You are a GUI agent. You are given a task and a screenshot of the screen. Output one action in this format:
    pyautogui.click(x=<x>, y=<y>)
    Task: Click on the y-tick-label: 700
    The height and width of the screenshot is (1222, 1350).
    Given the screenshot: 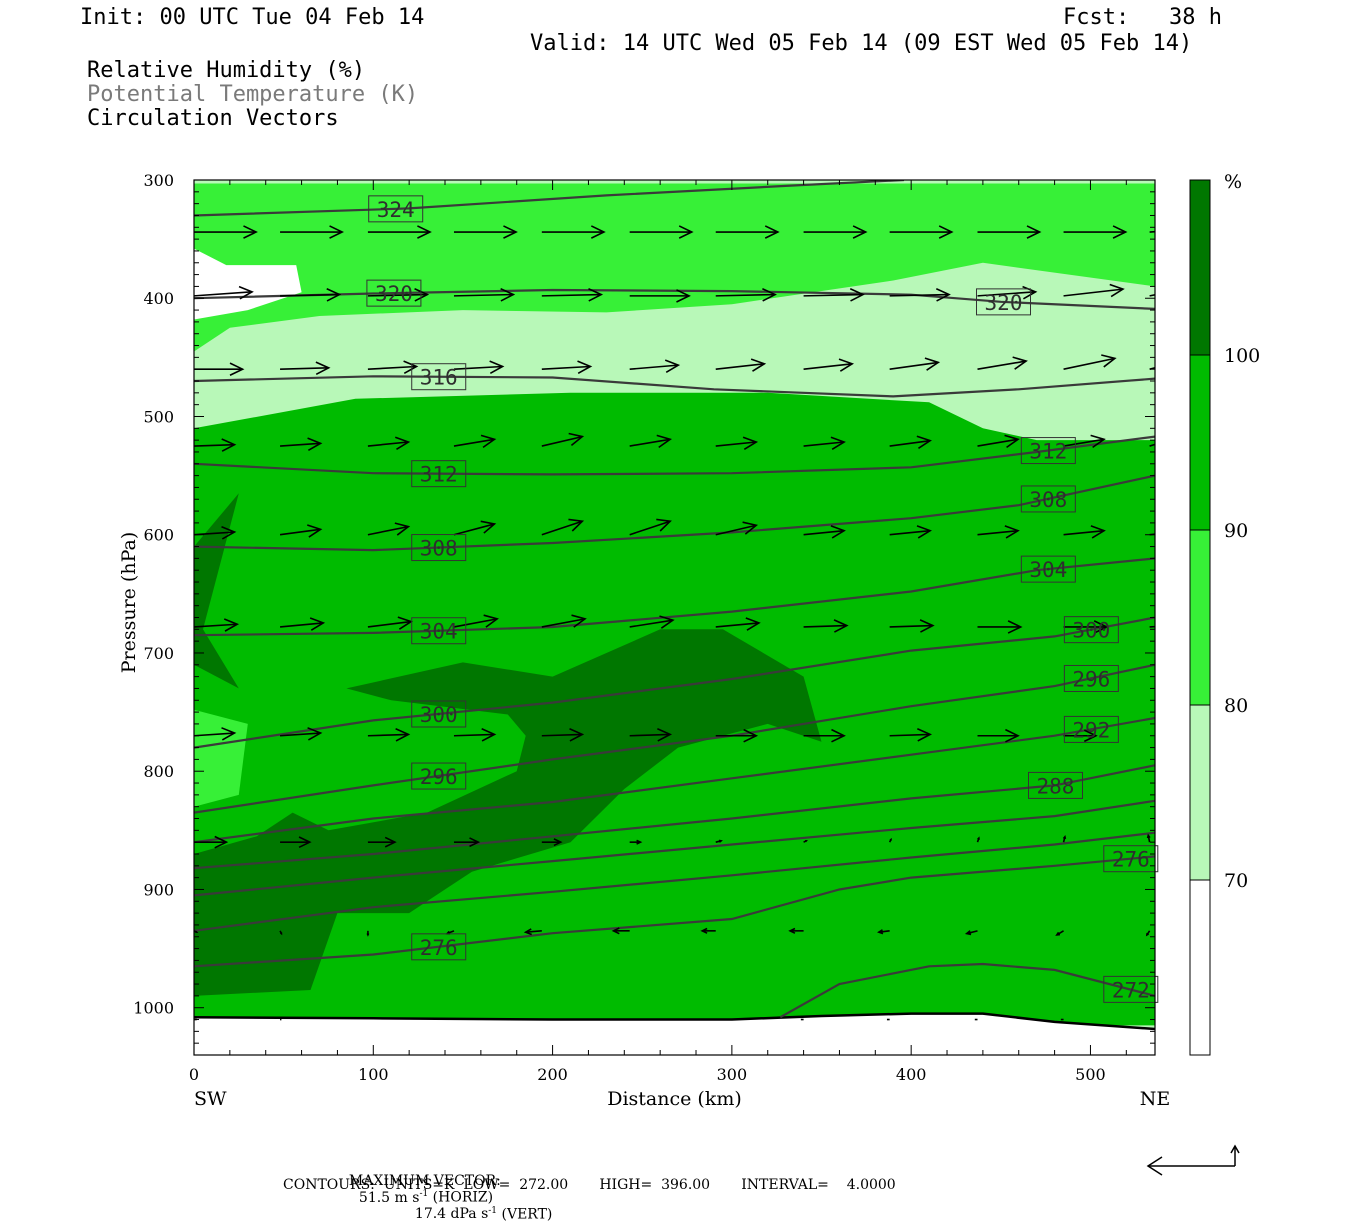 What is the action you would take?
    pyautogui.click(x=158, y=653)
    